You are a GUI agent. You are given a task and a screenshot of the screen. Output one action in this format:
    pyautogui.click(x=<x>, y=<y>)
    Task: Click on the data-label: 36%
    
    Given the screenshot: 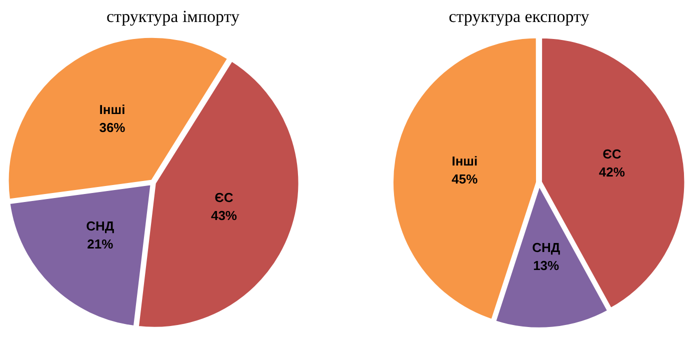 What is the action you would take?
    pyautogui.click(x=112, y=127)
    